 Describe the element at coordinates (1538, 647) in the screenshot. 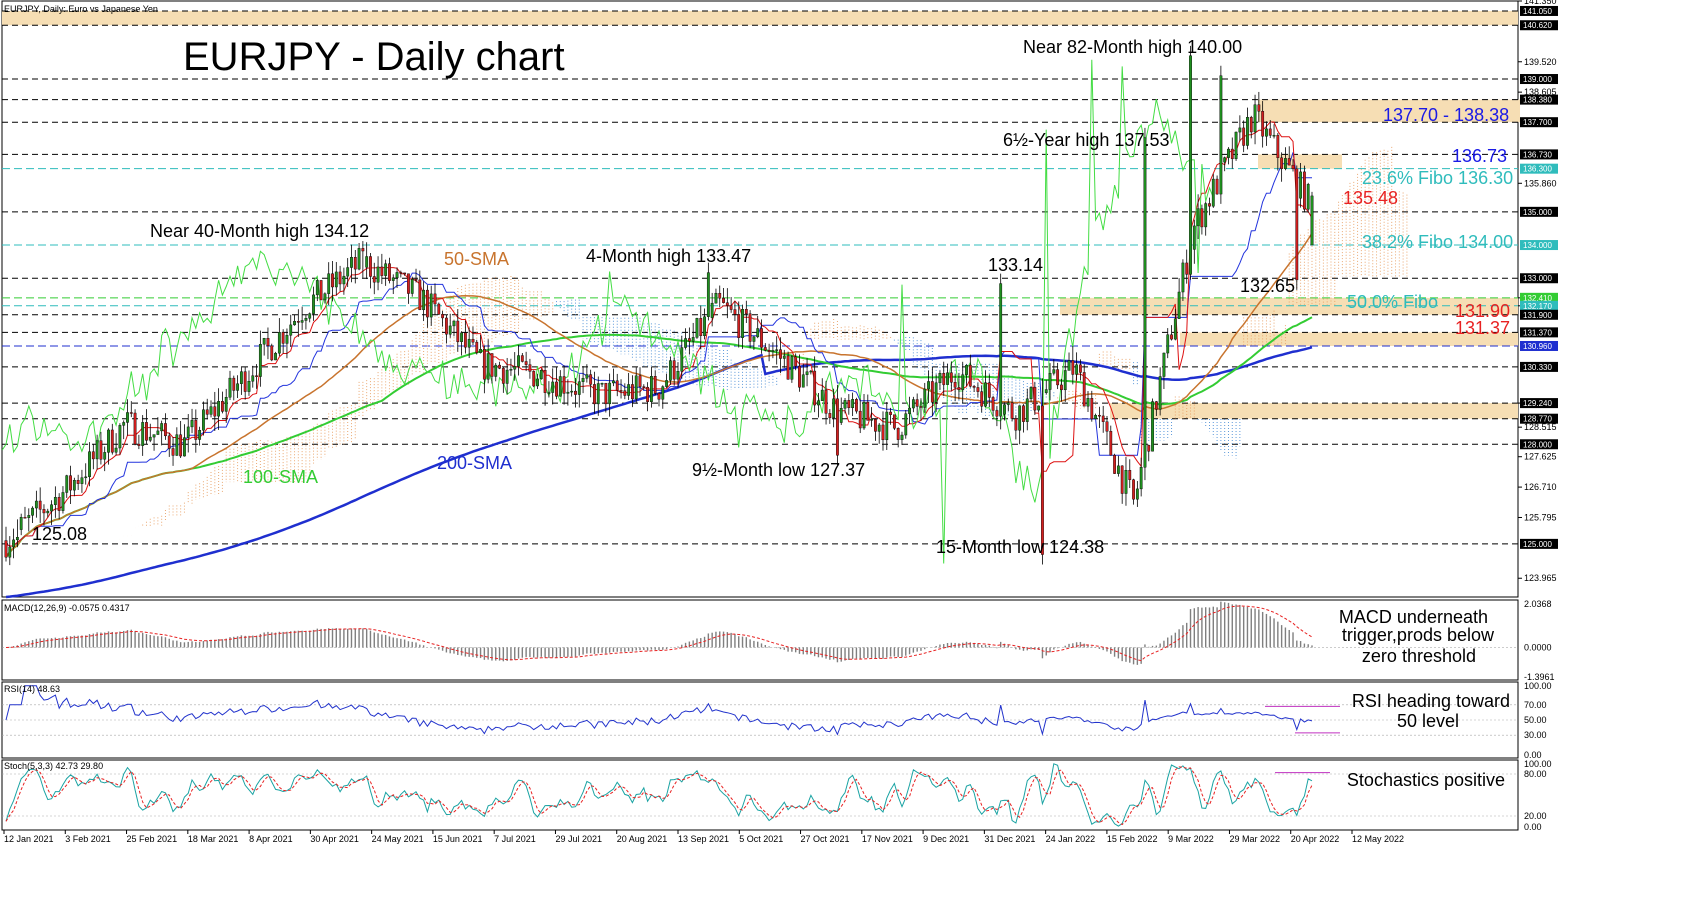

I see `sub-tick-label: 0.0000` at that location.